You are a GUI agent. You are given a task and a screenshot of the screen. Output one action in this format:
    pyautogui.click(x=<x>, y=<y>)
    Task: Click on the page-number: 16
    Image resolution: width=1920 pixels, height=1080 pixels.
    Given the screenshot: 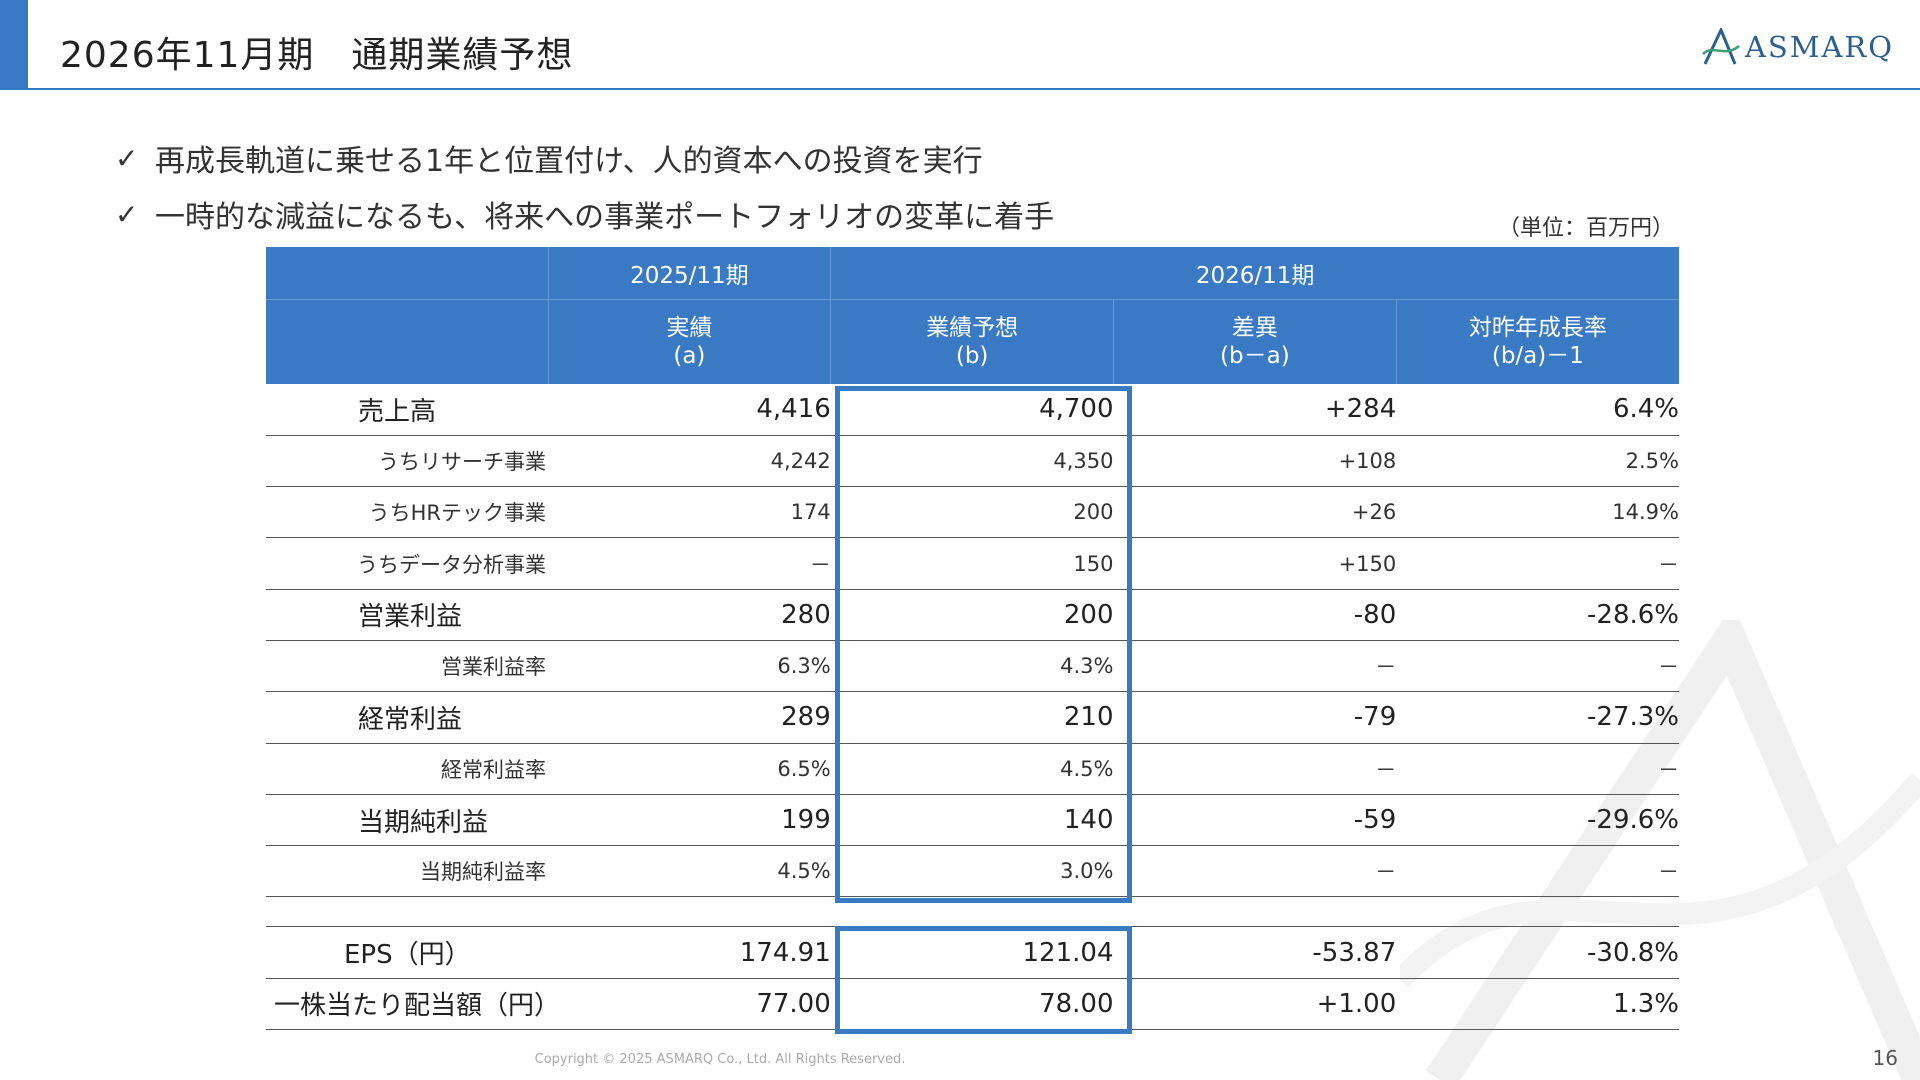 What is the action you would take?
    pyautogui.click(x=1885, y=1058)
    